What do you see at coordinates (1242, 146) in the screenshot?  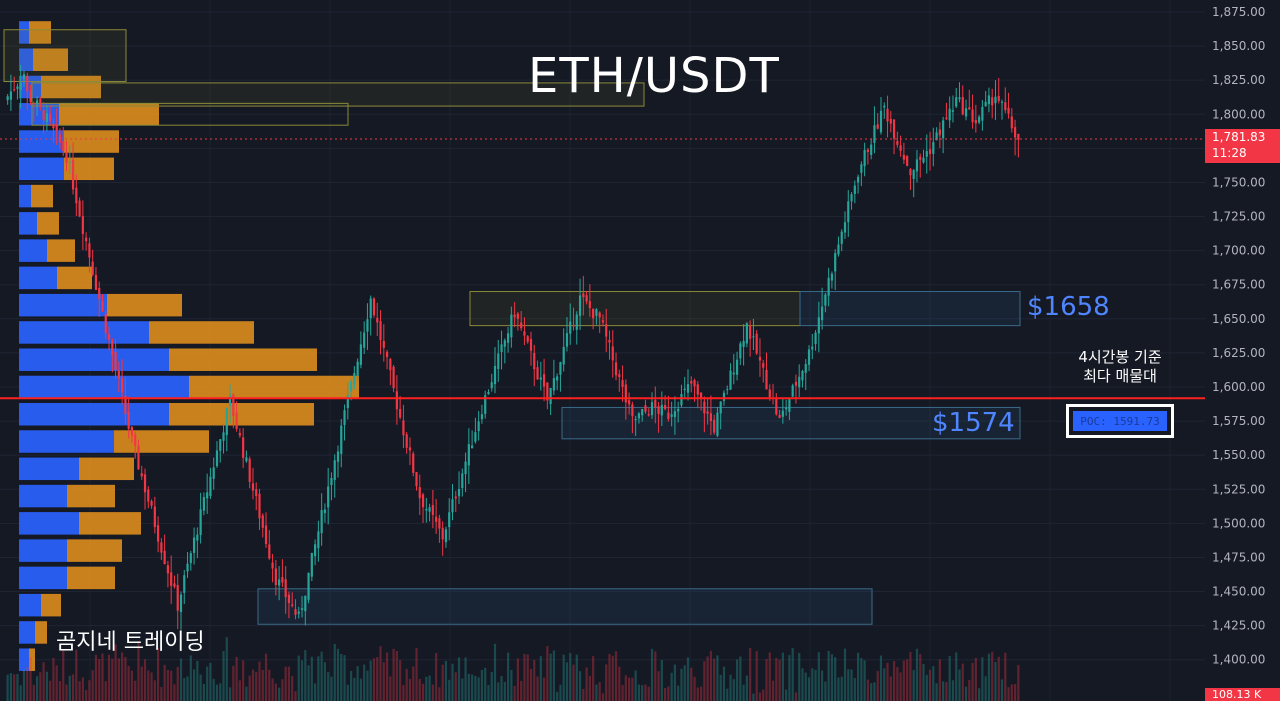 I see `last-price-tag: 1,781.83 11:28` at bounding box center [1242, 146].